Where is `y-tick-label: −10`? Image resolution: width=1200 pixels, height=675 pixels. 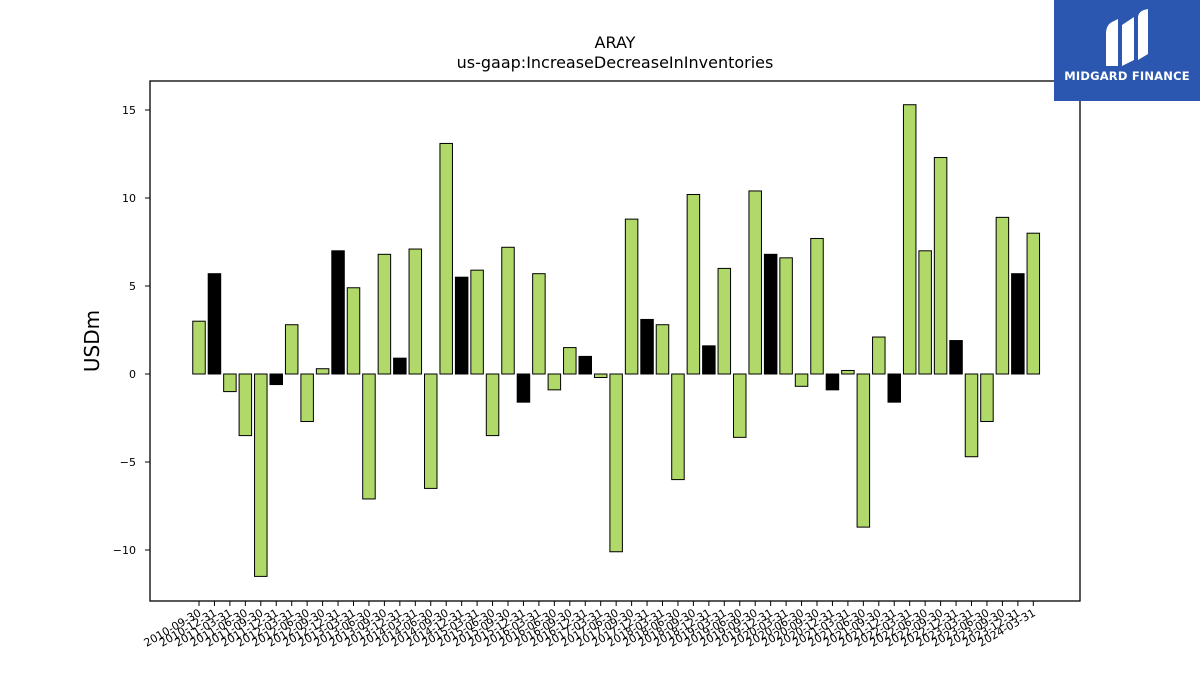
y-tick-label: −10 is located at coordinates (124, 550).